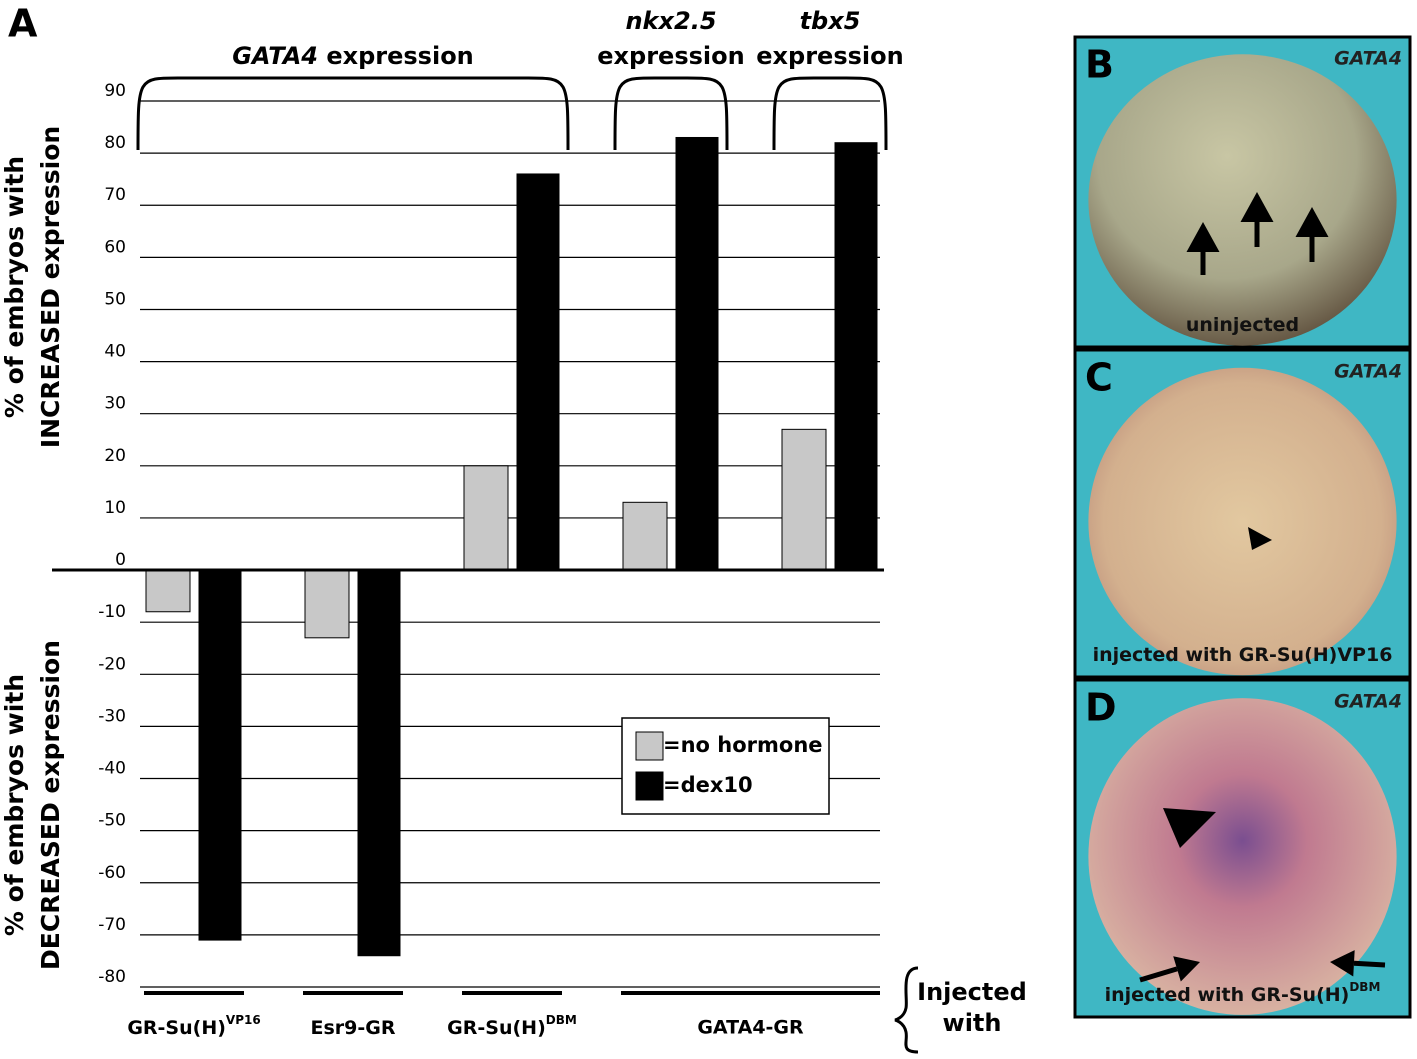 This screenshot has width=1417, height=1059. Describe the element at coordinates (115, 508) in the screenshot. I see `y-tick-label: 10` at that location.